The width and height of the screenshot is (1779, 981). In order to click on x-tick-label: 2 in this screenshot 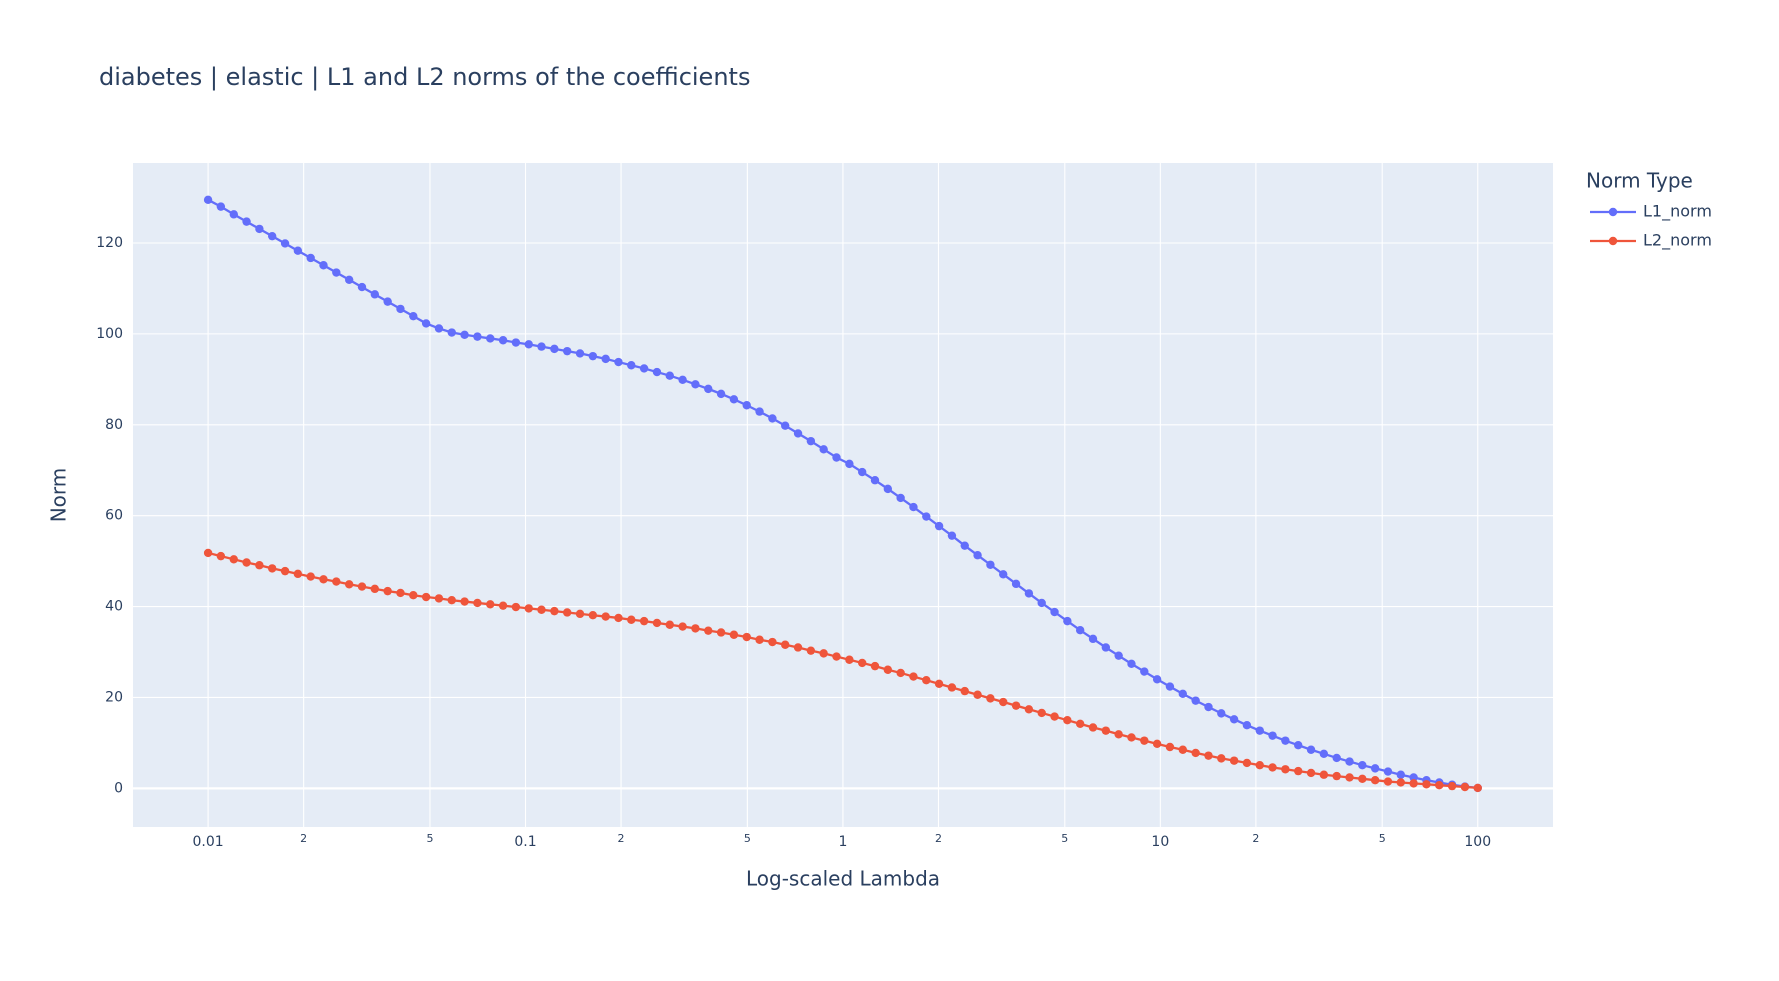, I will do `click(1255, 838)`.